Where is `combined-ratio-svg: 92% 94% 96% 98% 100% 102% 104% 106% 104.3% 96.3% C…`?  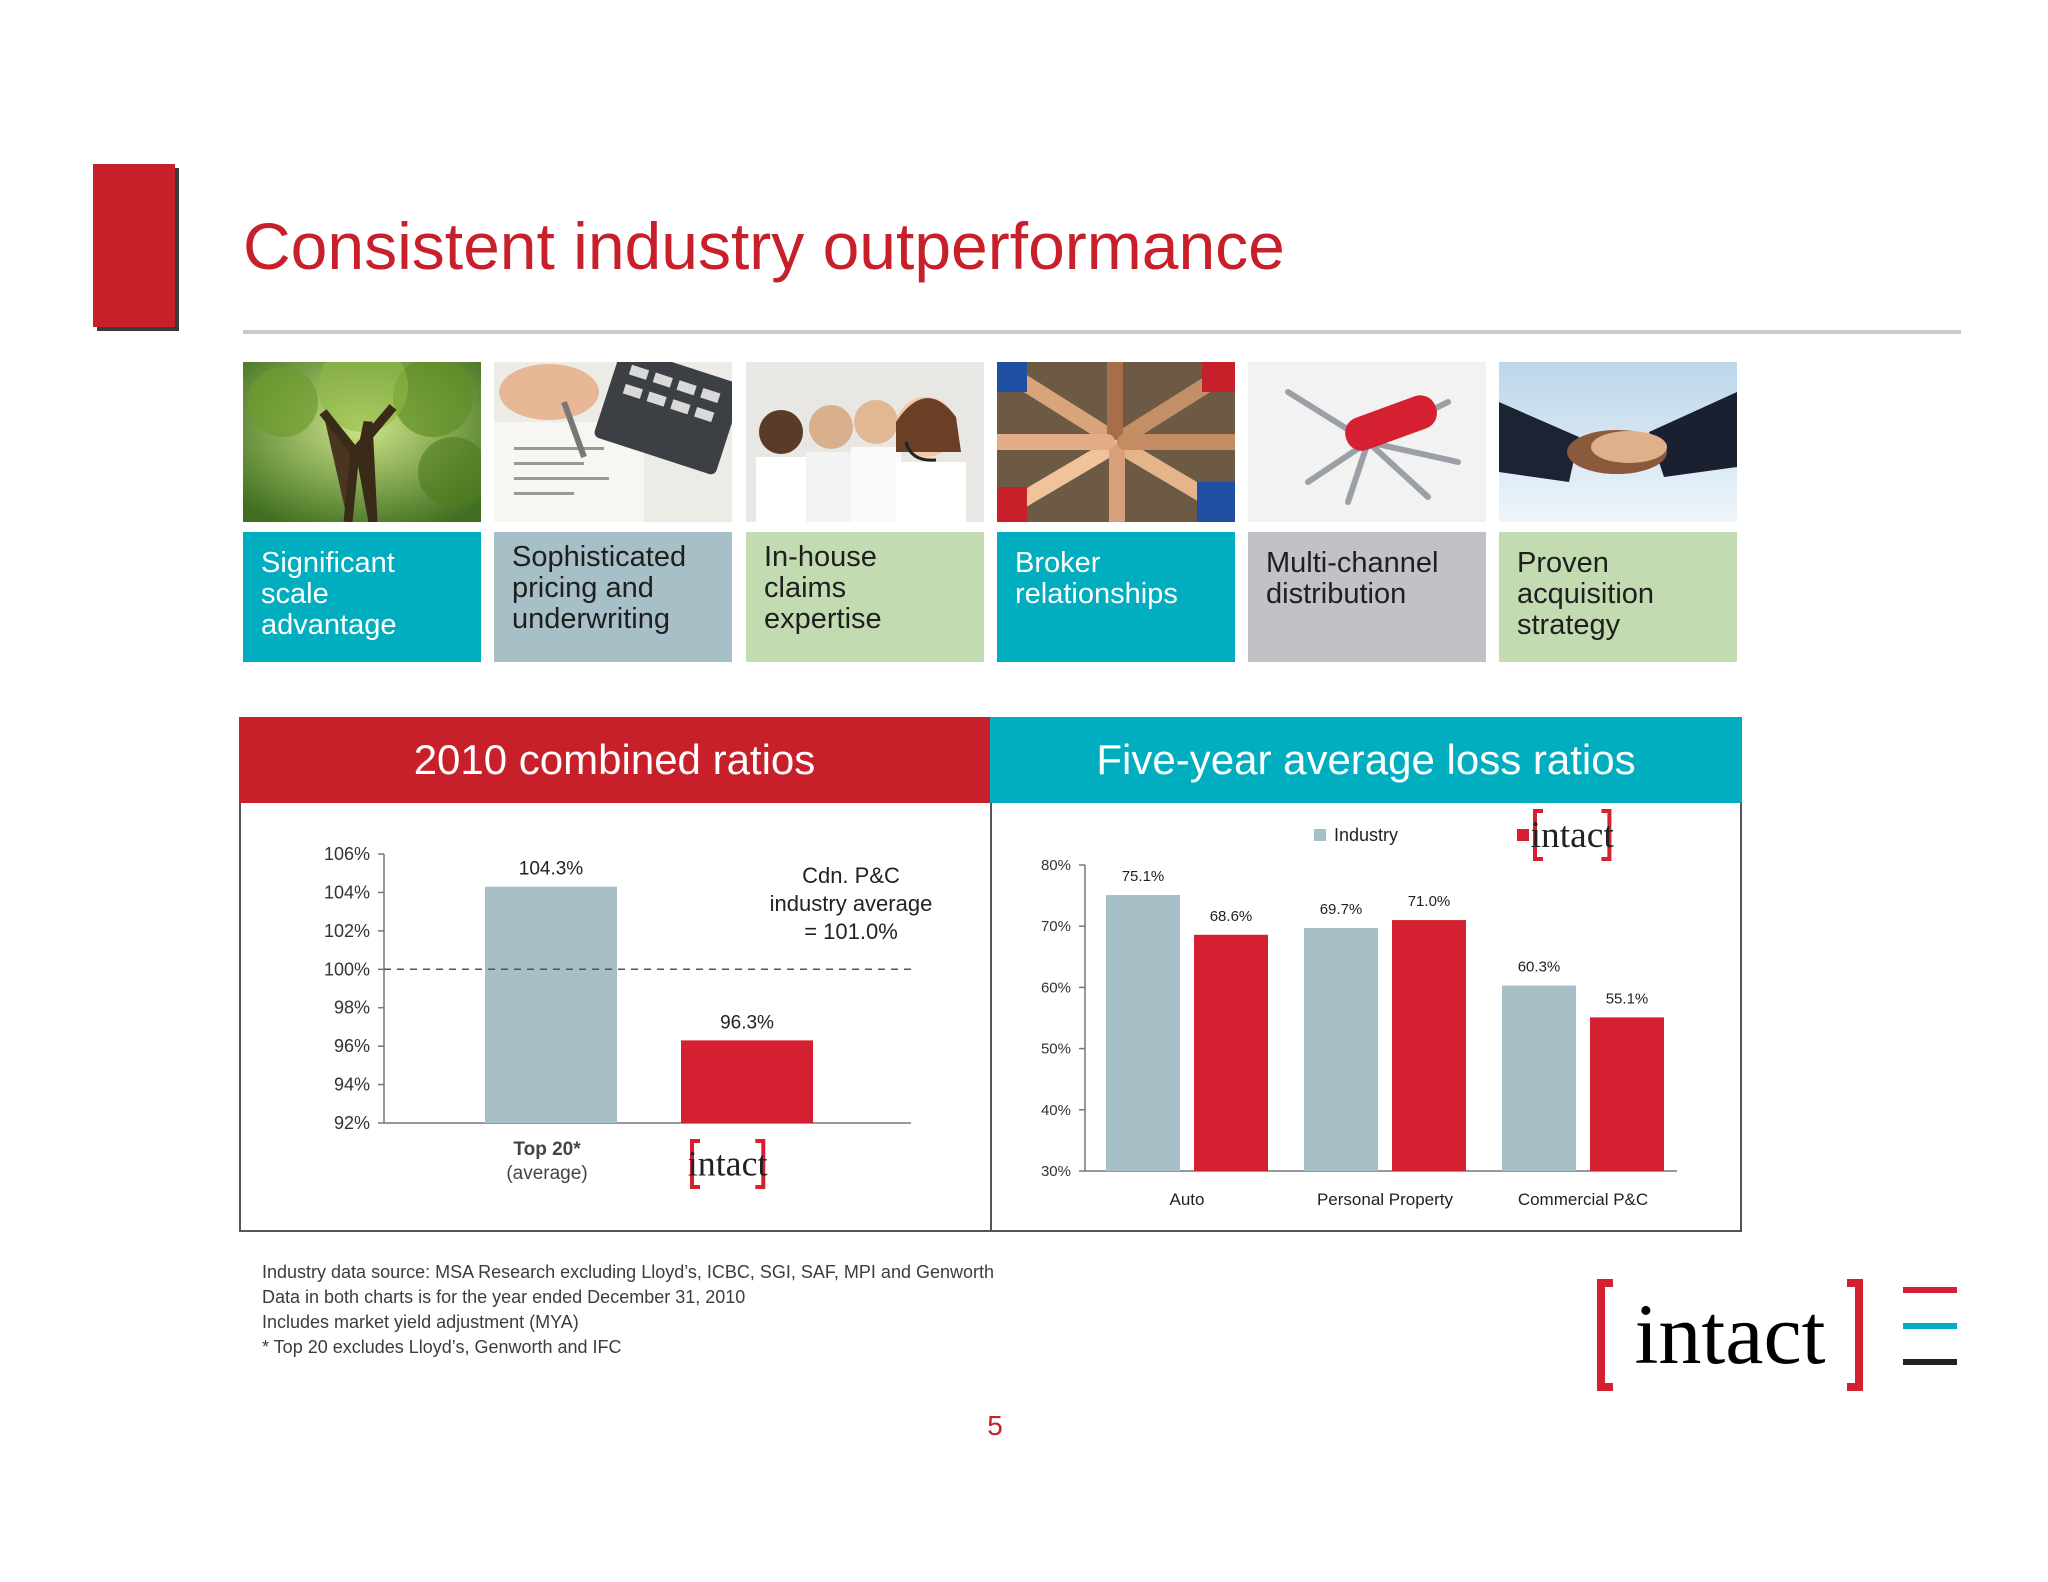 combined-ratio-svg: 92% 94% 96% 98% 100% 102% 104% 106% 104.3% 96.3% C… is located at coordinates (628, 1016).